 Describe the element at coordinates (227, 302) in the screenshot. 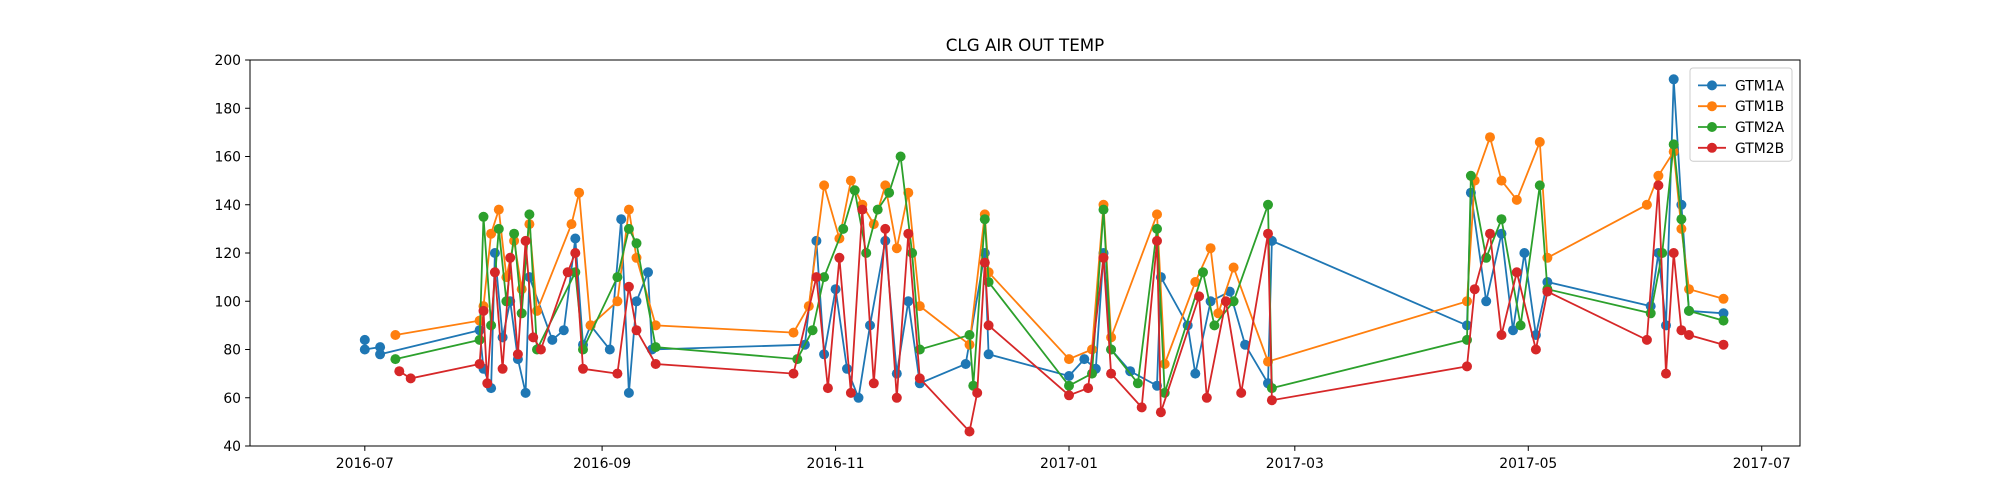

I see `y-tick-label: 100` at that location.